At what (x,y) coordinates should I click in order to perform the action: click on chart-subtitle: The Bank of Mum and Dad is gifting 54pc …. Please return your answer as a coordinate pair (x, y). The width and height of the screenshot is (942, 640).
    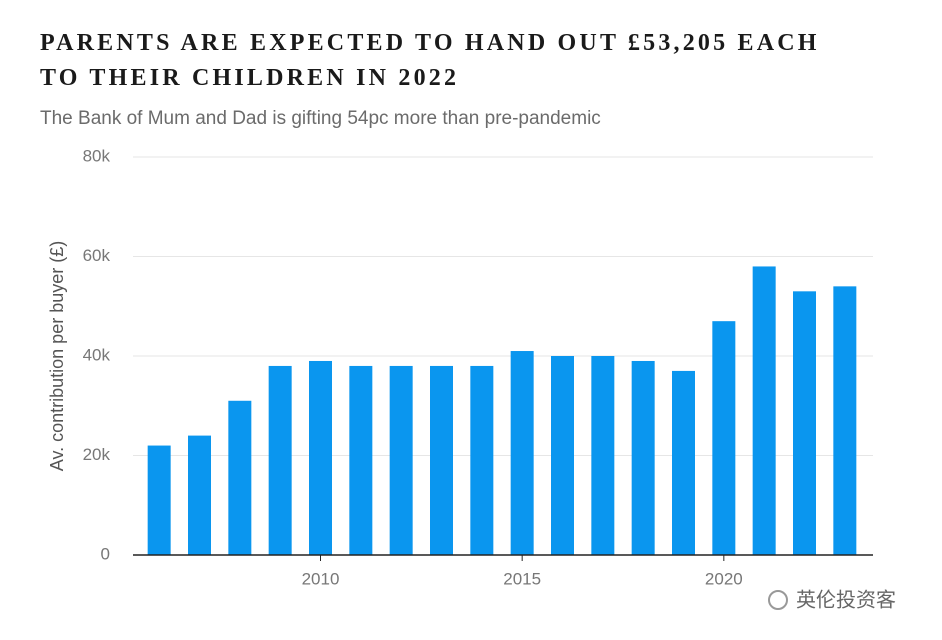
    Looking at the image, I should click on (320, 118).